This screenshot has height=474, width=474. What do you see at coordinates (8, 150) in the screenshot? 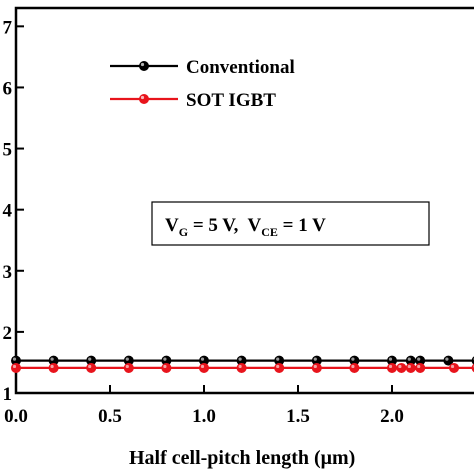
I see `y-tick-label: 5` at bounding box center [8, 150].